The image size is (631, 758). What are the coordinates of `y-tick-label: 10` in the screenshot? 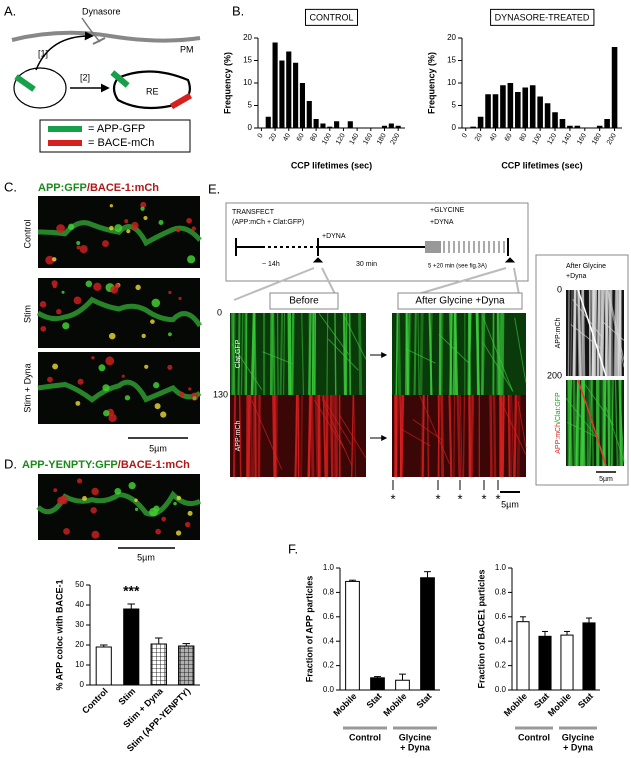 It's located at (79, 664).